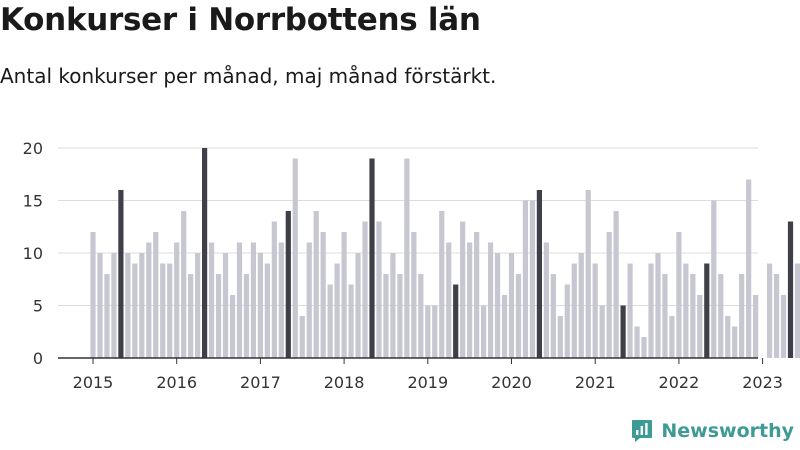 The width and height of the screenshot is (800, 450). I want to click on x-tick-label: 2022, so click(679, 382).